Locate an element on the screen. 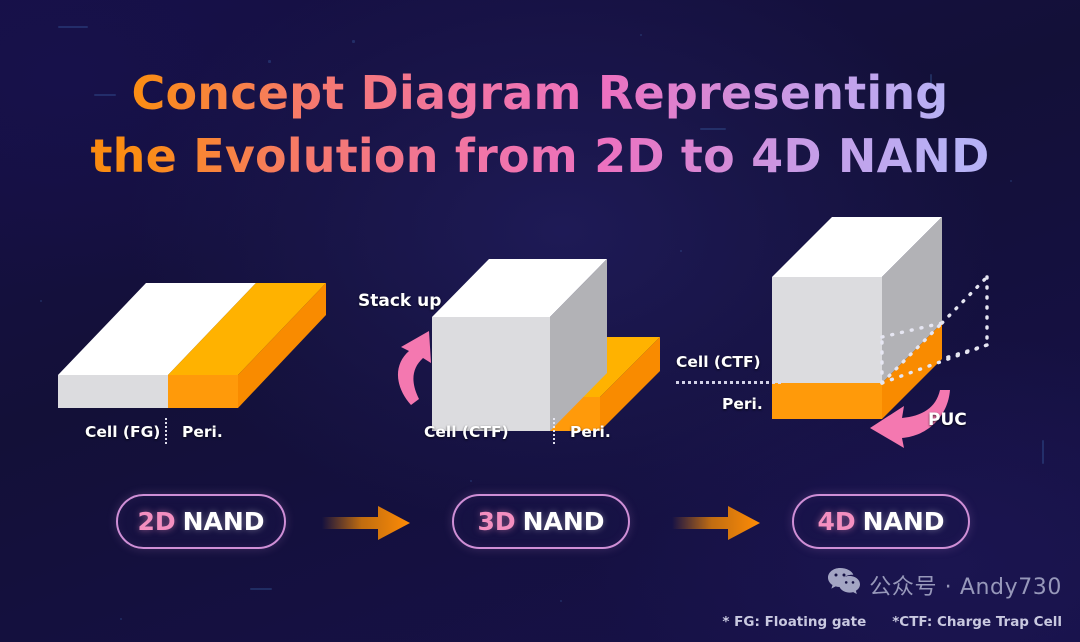  divider-2d is located at coordinates (166, 431).